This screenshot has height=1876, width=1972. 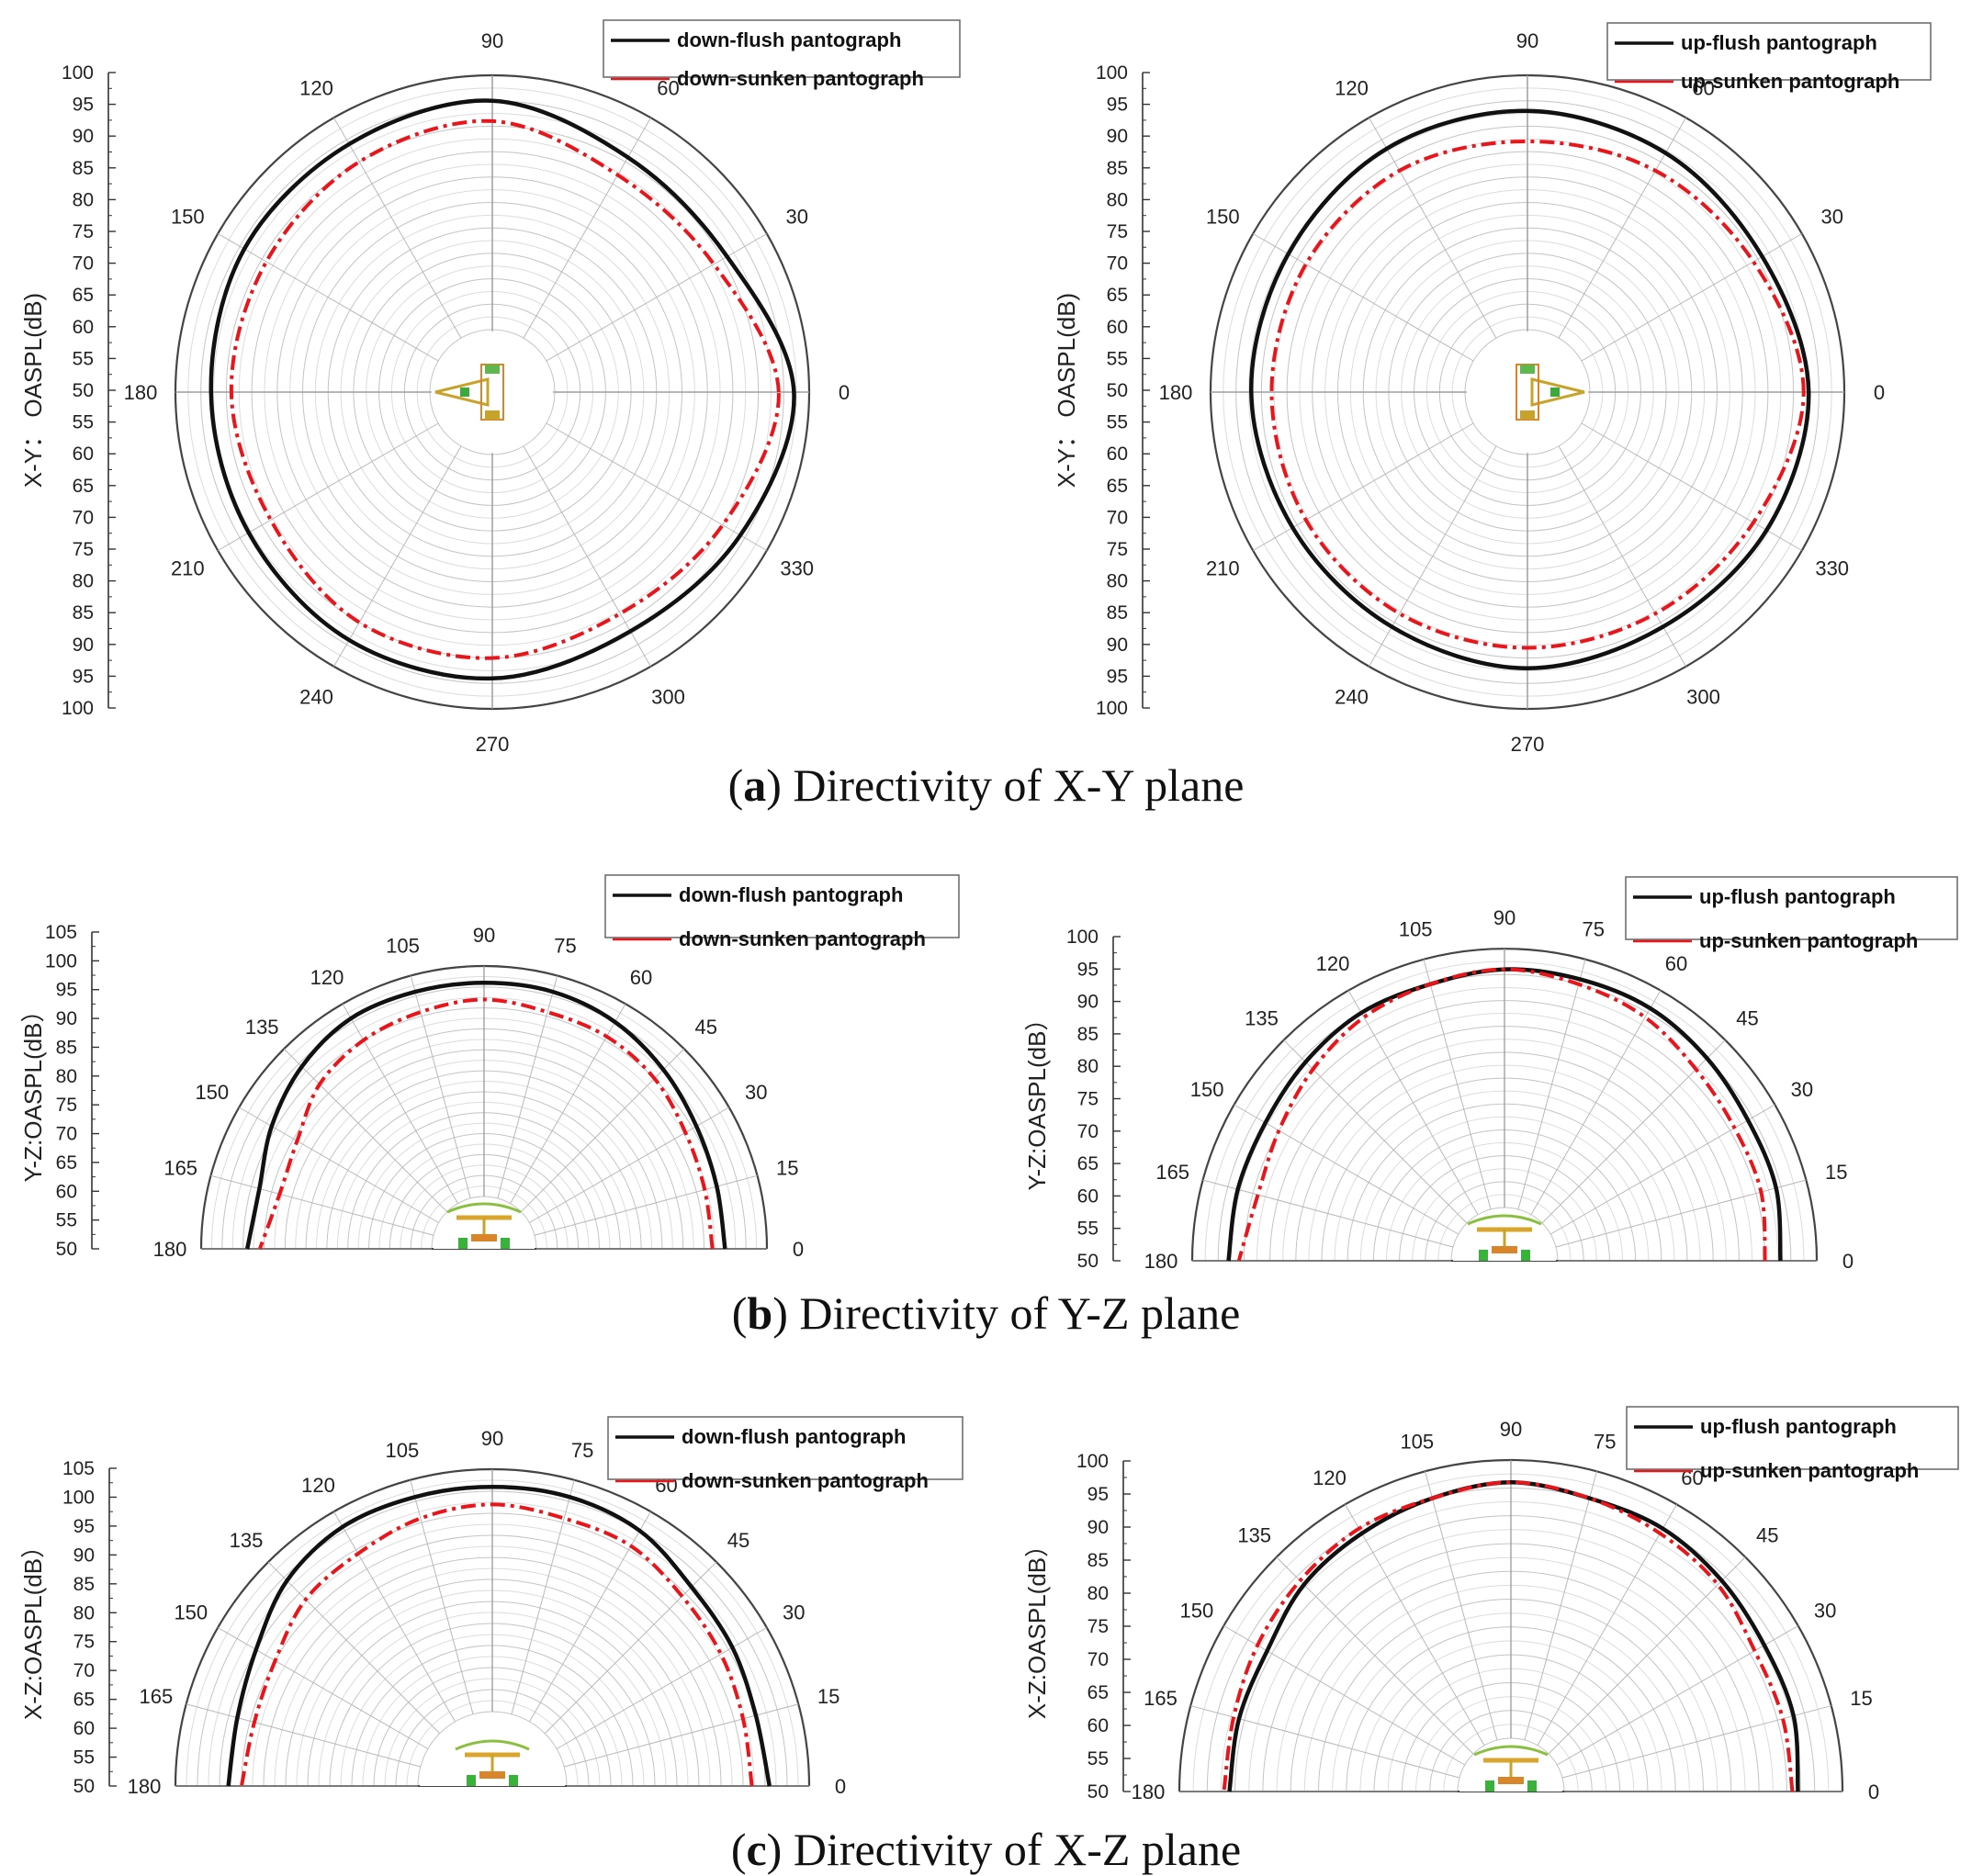 What do you see at coordinates (1832, 568) in the screenshot?
I see `angle-tick-label: 330` at bounding box center [1832, 568].